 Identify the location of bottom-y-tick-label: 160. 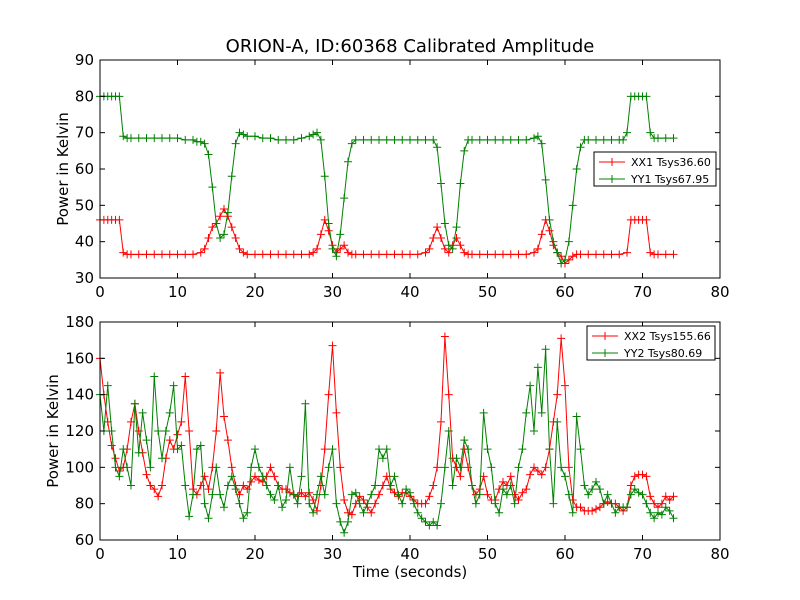
(79, 358).